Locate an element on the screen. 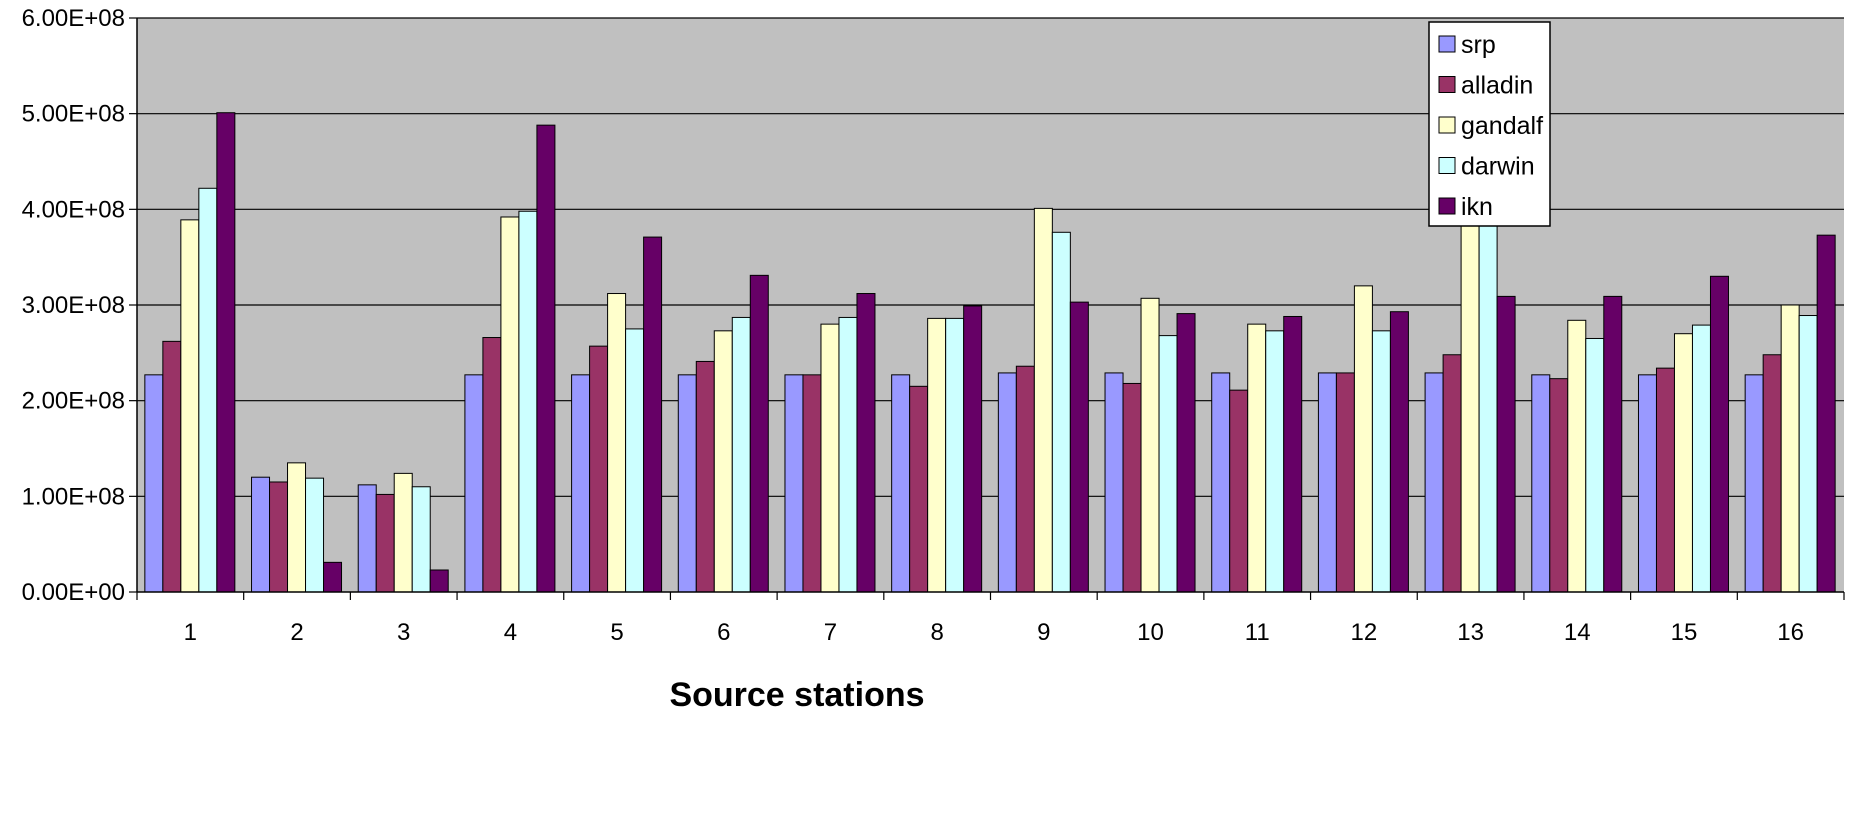  legend-label-gandalf: gandalf is located at coordinates (1502, 126).